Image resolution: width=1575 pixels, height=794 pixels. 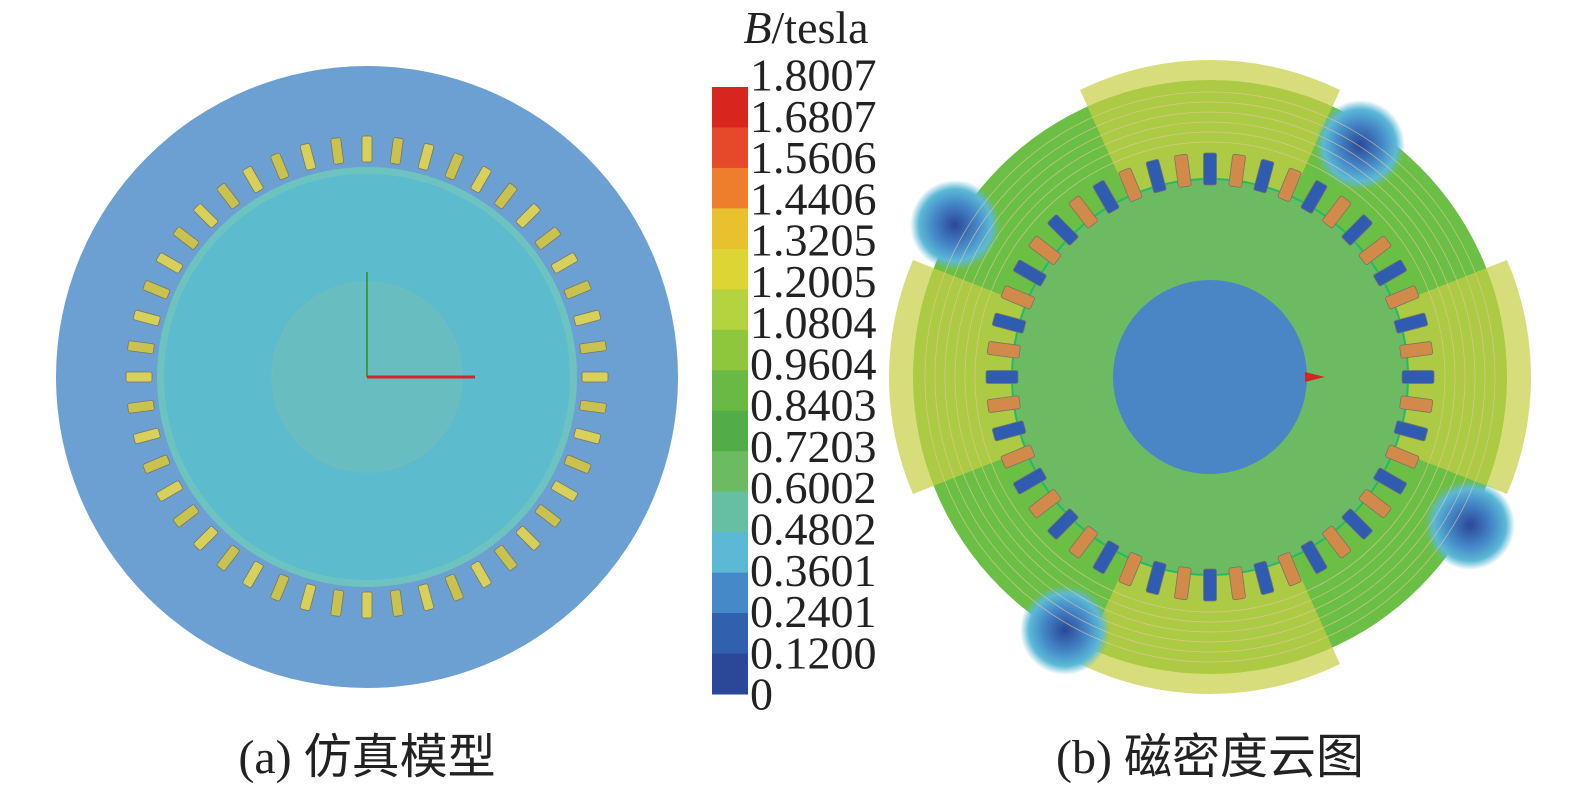 I want to click on colorbar-label: 0.4802, so click(x=813, y=528).